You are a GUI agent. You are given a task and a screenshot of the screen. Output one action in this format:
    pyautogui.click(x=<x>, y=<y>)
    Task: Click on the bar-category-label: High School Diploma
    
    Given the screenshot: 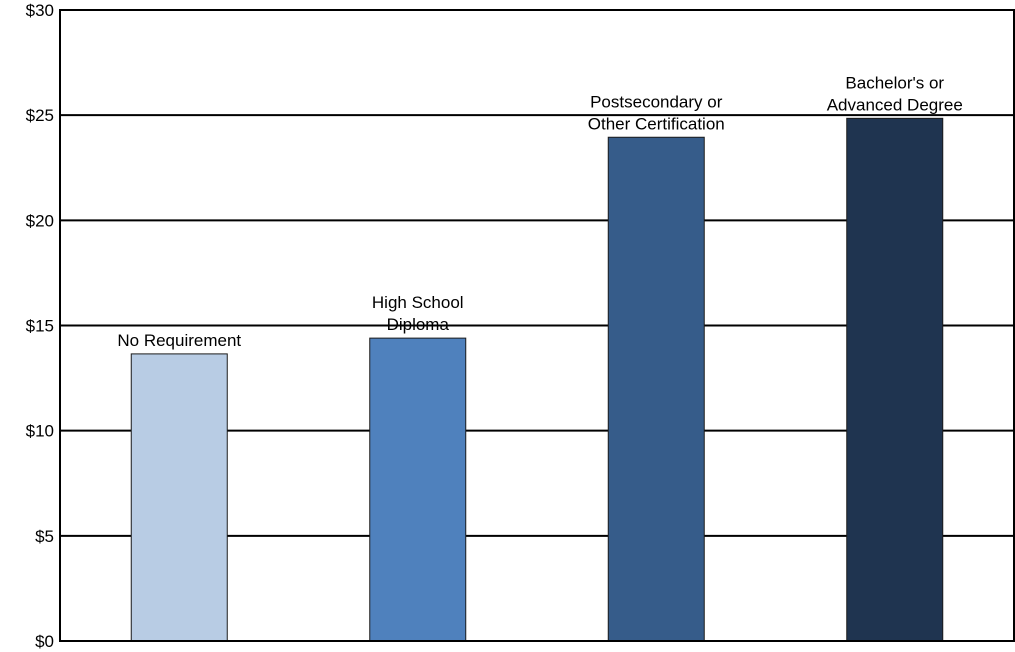 What is the action you would take?
    pyautogui.click(x=418, y=313)
    